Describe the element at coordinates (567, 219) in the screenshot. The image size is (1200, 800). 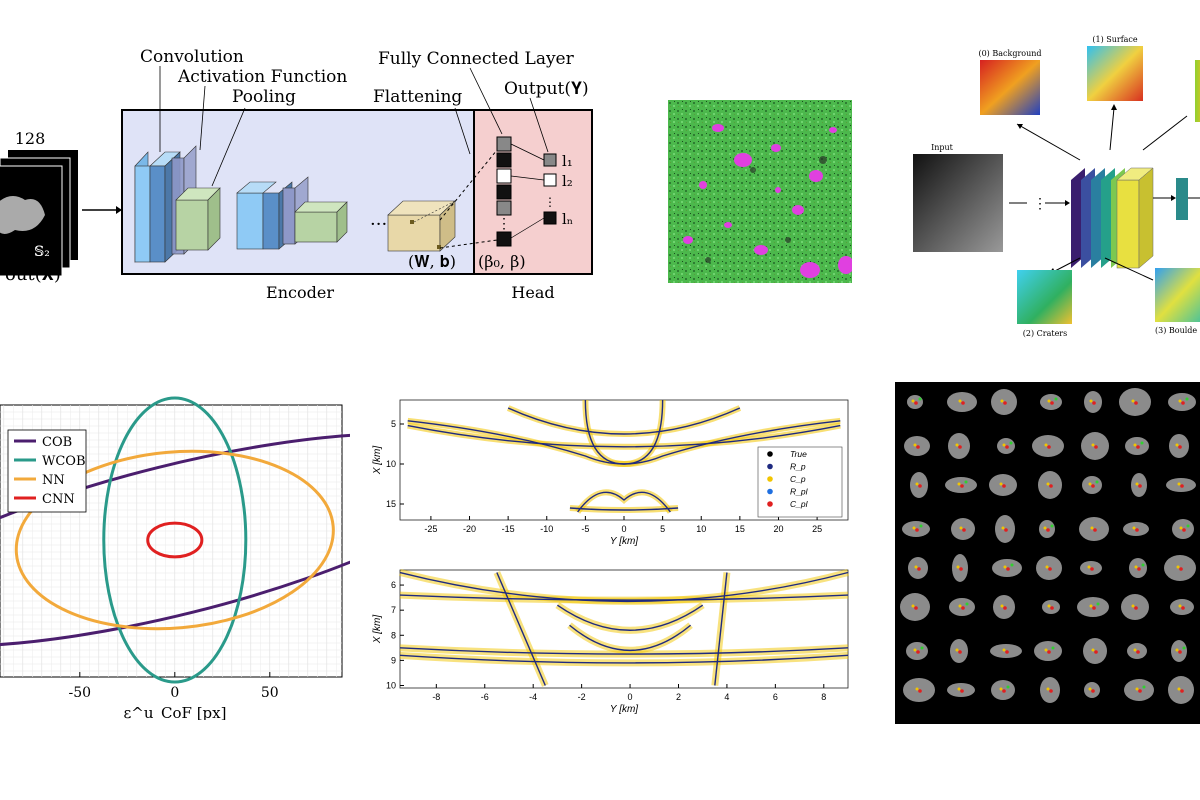
I see `output-ln: lₙ` at that location.